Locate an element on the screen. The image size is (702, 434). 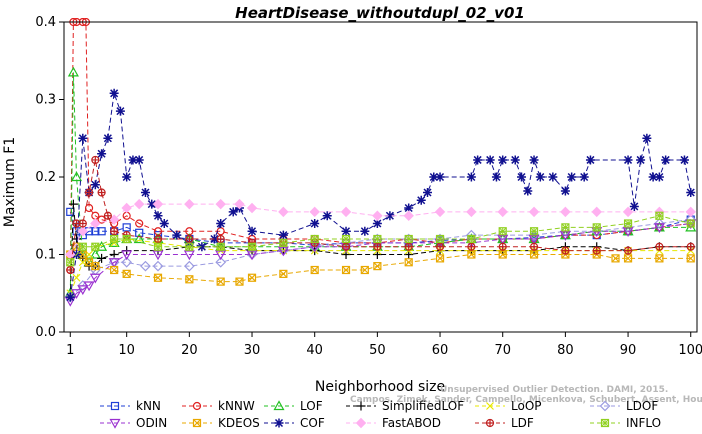
legend-item-kdeos: KDEOS is located at coordinates (221, 423).